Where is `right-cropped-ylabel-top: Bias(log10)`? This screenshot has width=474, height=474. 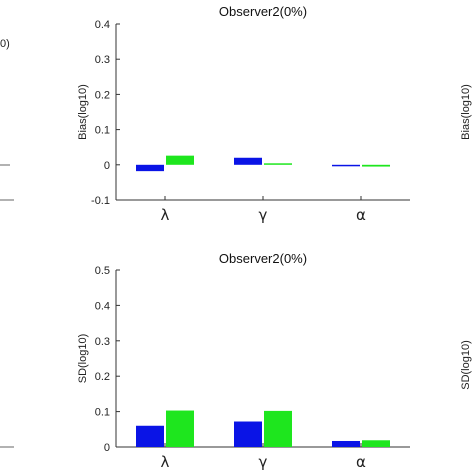 right-cropped-ylabel-top: Bias(log10) is located at coordinates (466, 112).